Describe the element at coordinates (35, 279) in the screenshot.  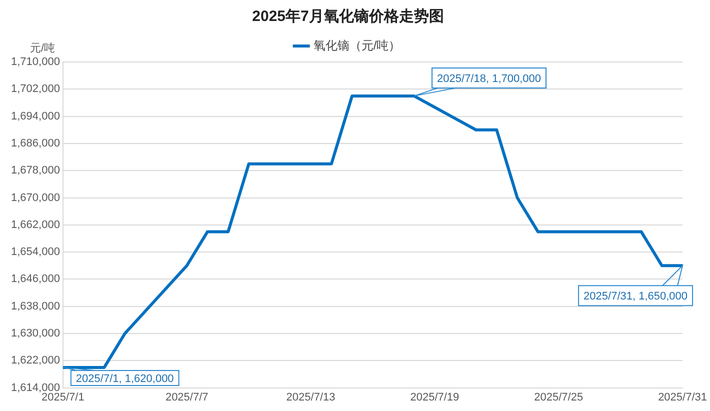
I see `y-tick-label: 1,646,000` at that location.